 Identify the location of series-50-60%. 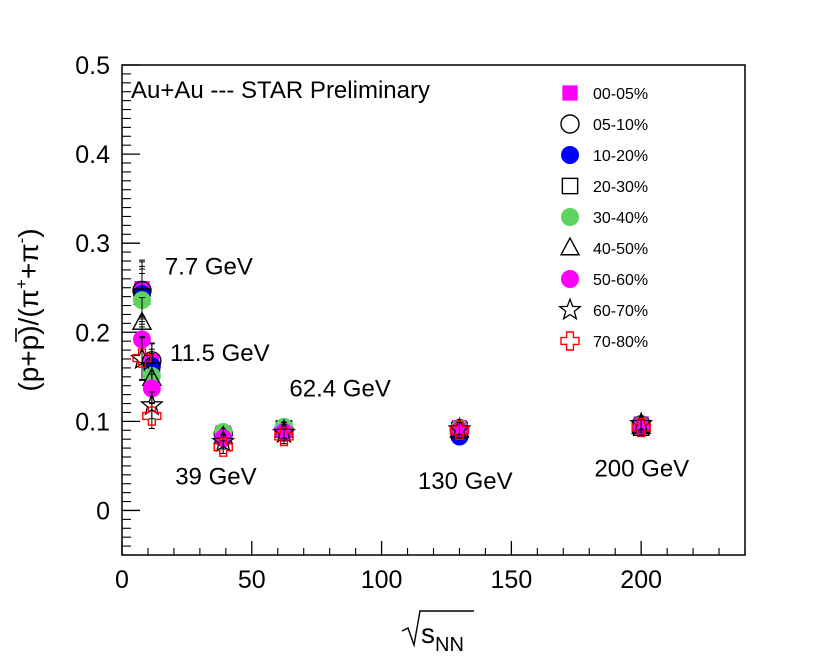
(391, 381).